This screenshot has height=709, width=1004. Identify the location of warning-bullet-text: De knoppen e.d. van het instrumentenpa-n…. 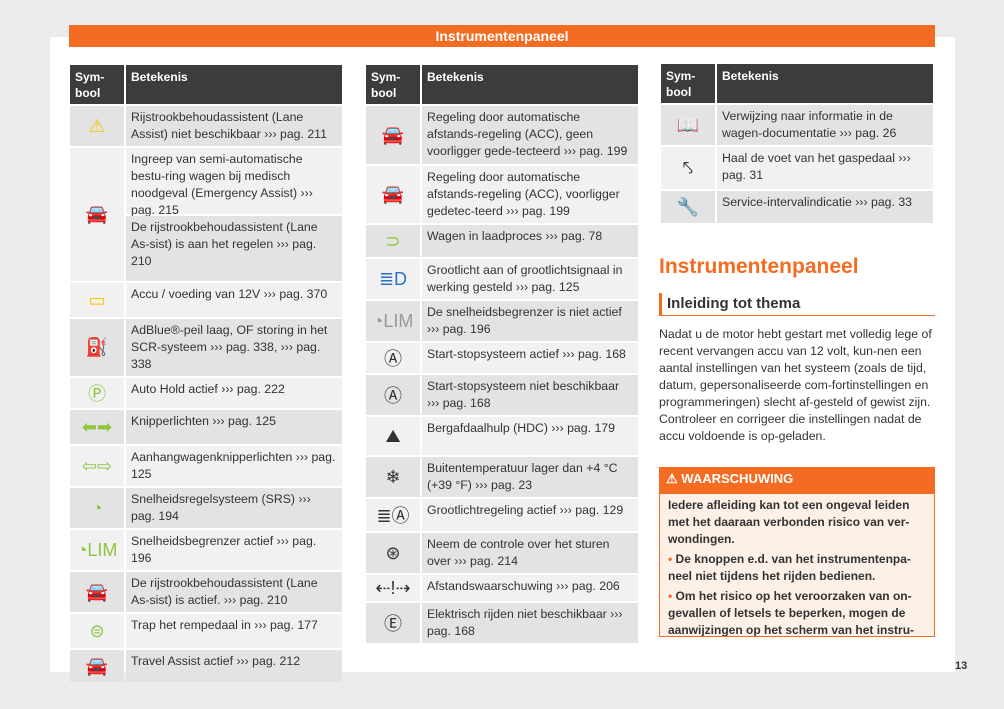
(789, 567).